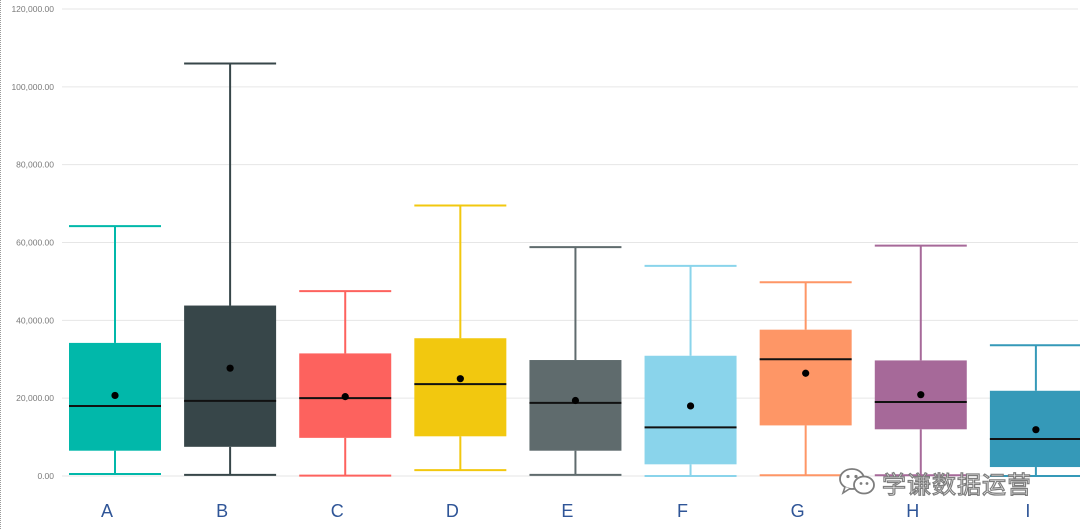  Describe the element at coordinates (35, 320) in the screenshot. I see `y-tick-label: 40,000.00` at that location.